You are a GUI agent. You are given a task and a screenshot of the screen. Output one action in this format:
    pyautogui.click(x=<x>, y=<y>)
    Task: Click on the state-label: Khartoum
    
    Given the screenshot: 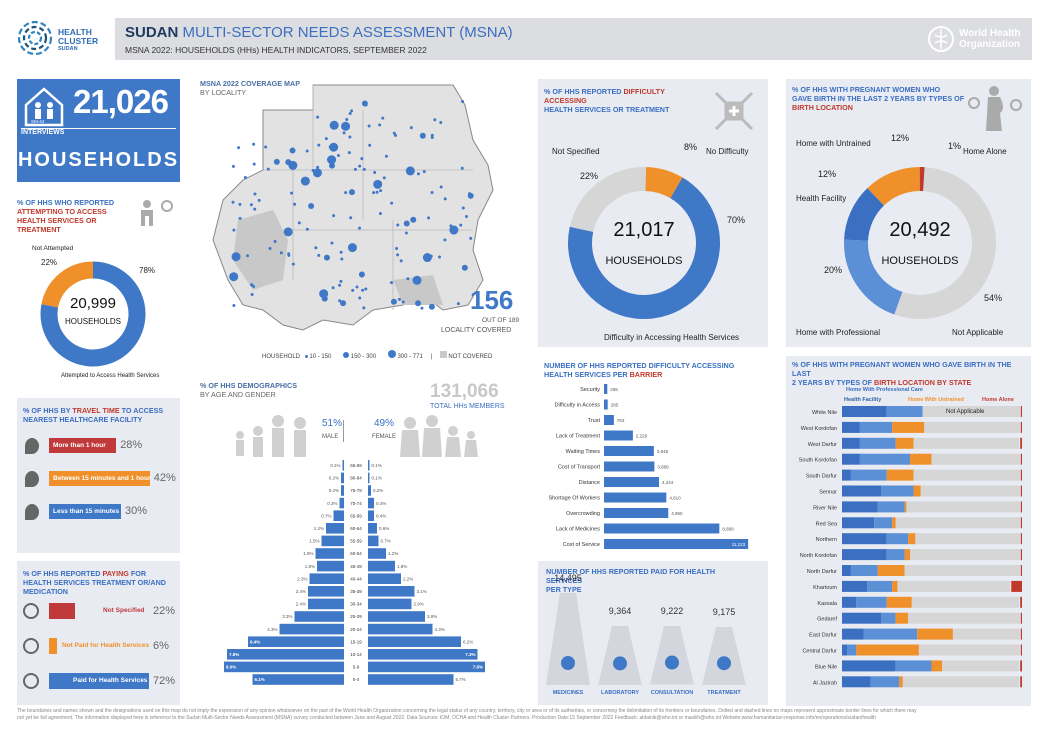 What is the action you would take?
    pyautogui.click(x=825, y=588)
    